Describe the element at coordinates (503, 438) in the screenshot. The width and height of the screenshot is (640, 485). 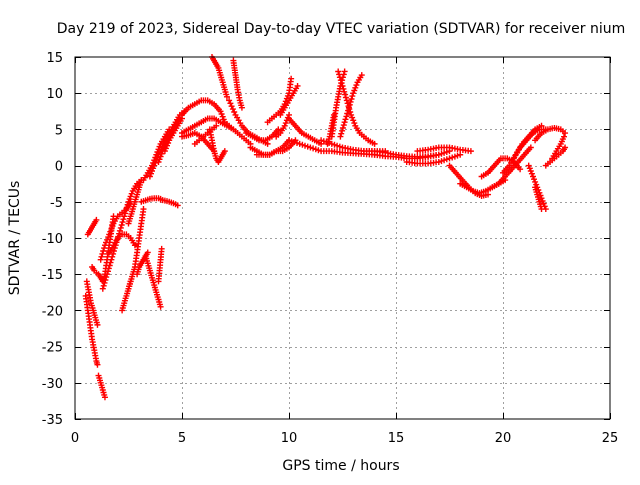
I see `x-tick-label: 20` at that location.